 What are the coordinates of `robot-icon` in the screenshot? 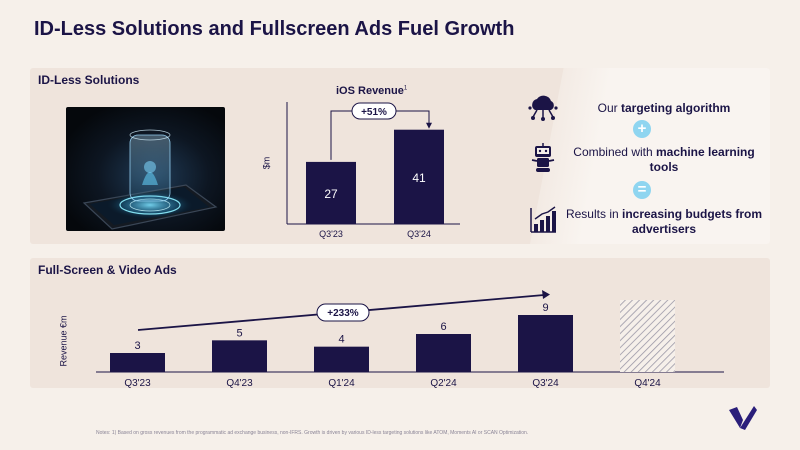 It's located at (543, 157).